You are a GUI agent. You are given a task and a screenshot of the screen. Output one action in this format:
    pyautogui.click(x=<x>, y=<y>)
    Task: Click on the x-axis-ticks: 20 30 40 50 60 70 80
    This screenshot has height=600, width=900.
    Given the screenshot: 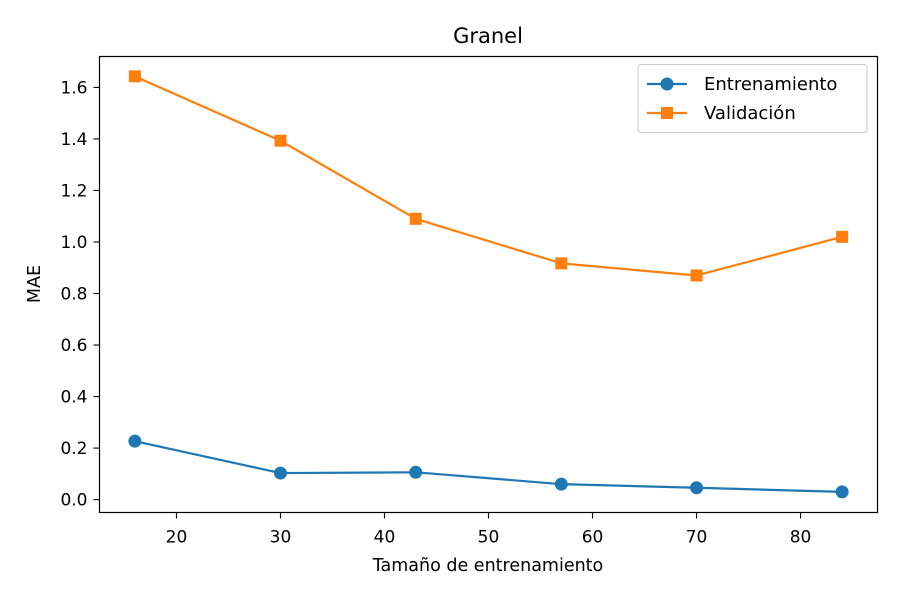 What is the action you would take?
    pyautogui.click(x=489, y=530)
    